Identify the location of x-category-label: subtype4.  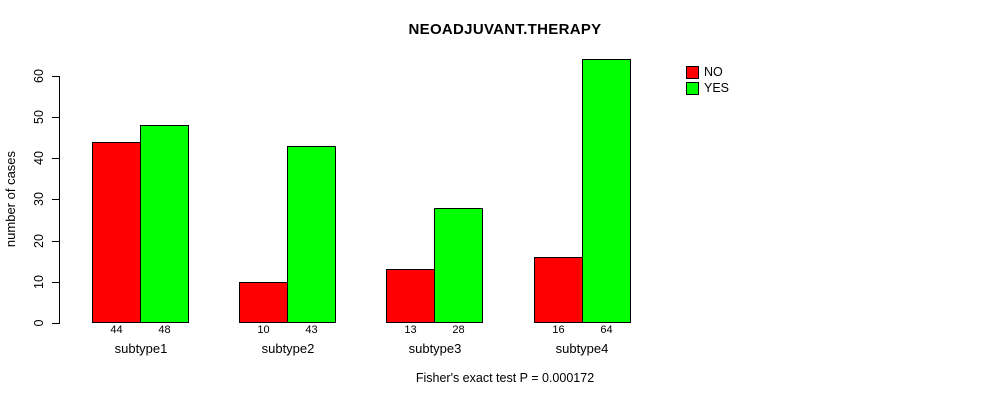
(582, 348).